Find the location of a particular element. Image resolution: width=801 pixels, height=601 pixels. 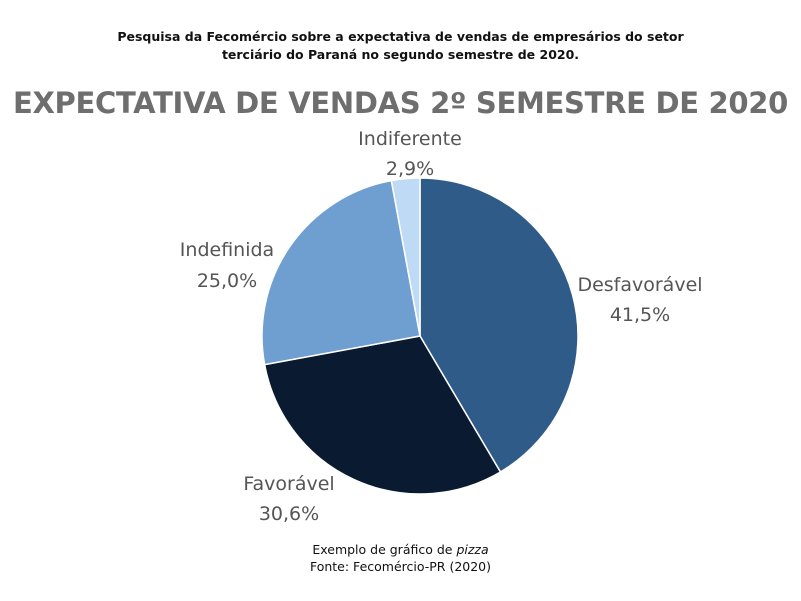

pie-slice-indefinida is located at coordinates (341, 272).